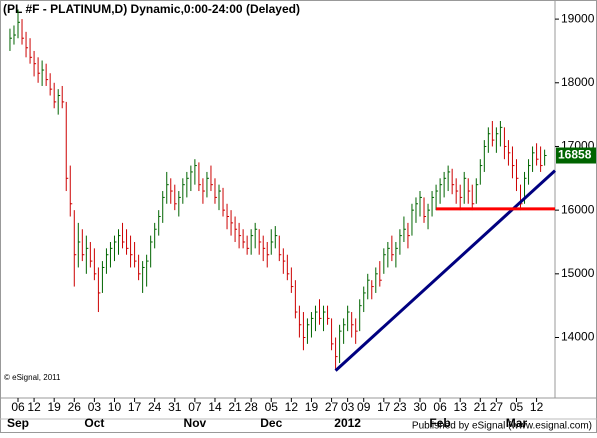 This screenshot has height=438, width=597. Describe the element at coordinates (271, 423) in the screenshot. I see `month-label: Dec` at that location.